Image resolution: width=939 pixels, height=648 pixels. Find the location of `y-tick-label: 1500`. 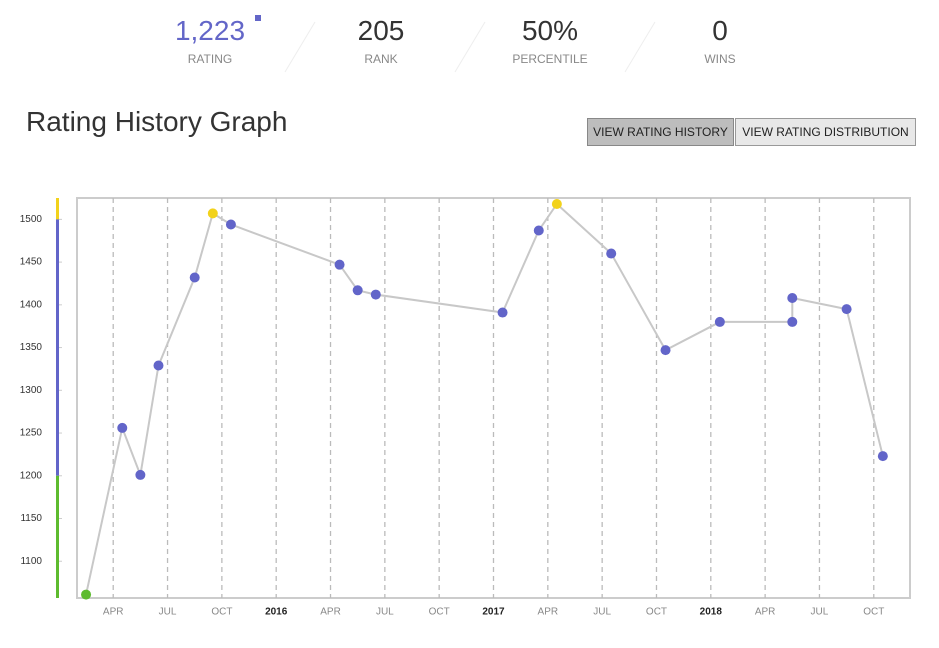

y-tick-label: 1500 is located at coordinates (31, 219).